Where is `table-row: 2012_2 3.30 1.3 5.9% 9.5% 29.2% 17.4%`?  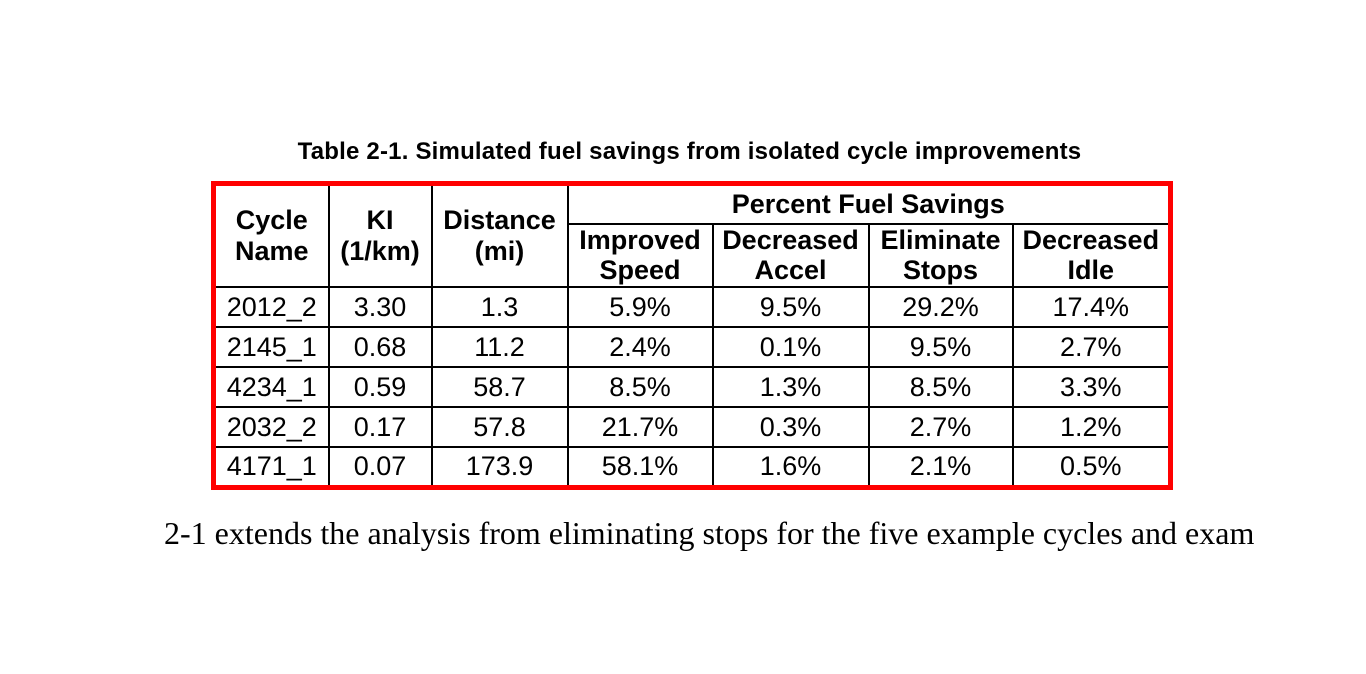 table-row: 2012_2 3.30 1.3 5.9% 9.5% 29.2% 17.4% is located at coordinates (692, 307).